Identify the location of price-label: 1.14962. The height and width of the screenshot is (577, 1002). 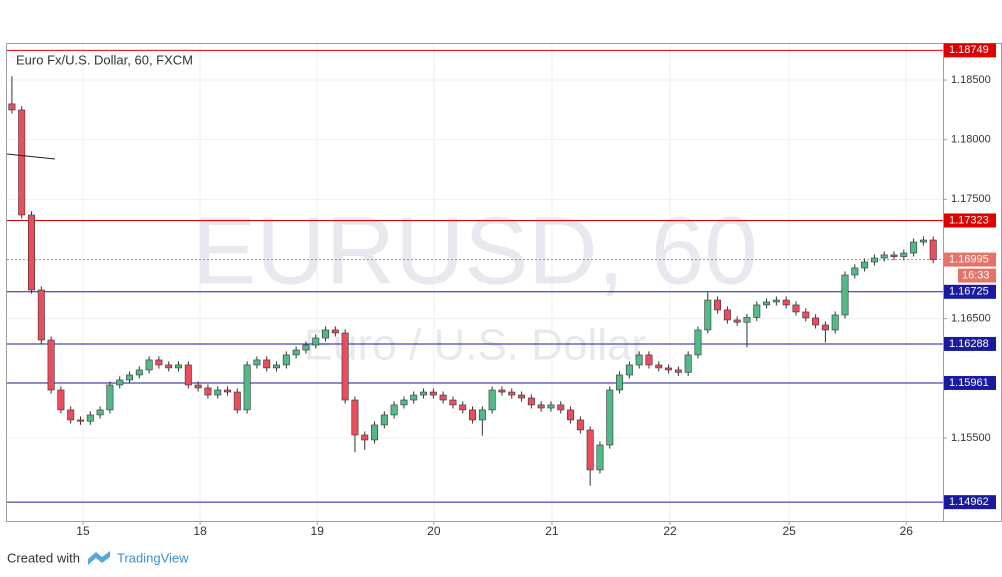
(969, 502).